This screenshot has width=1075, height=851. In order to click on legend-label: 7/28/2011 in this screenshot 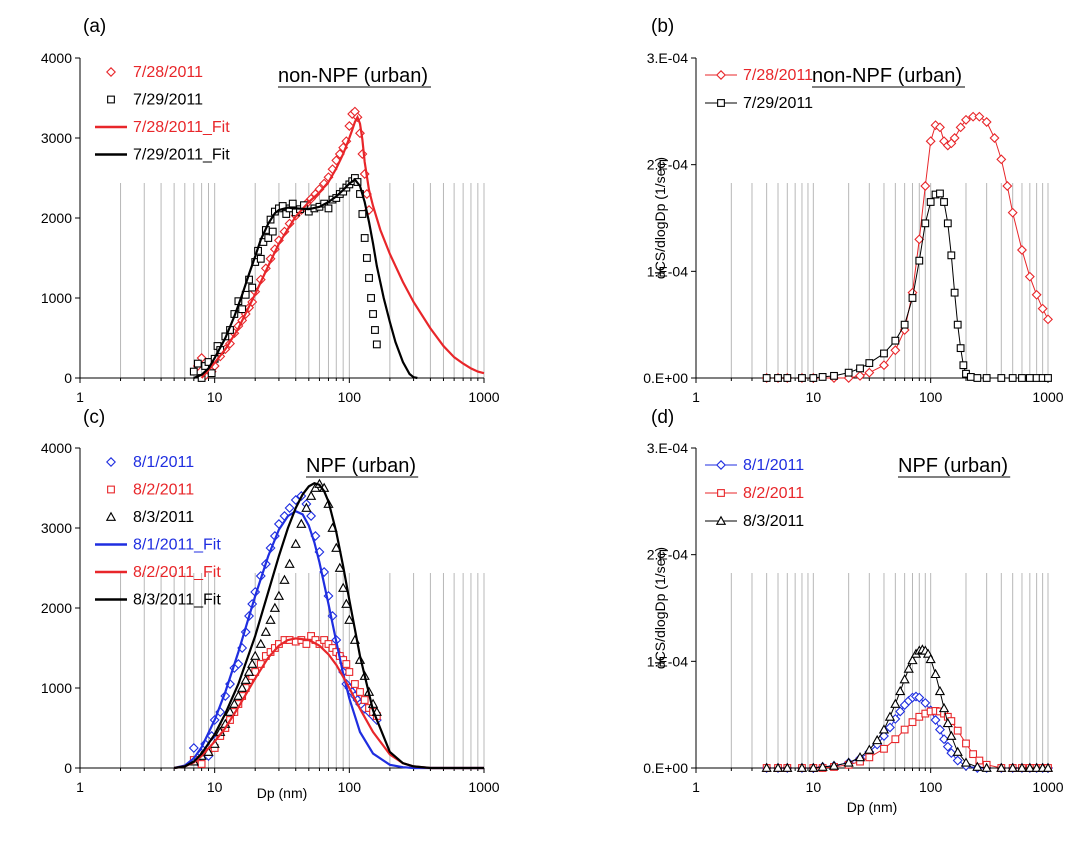, I will do `click(778, 75)`.